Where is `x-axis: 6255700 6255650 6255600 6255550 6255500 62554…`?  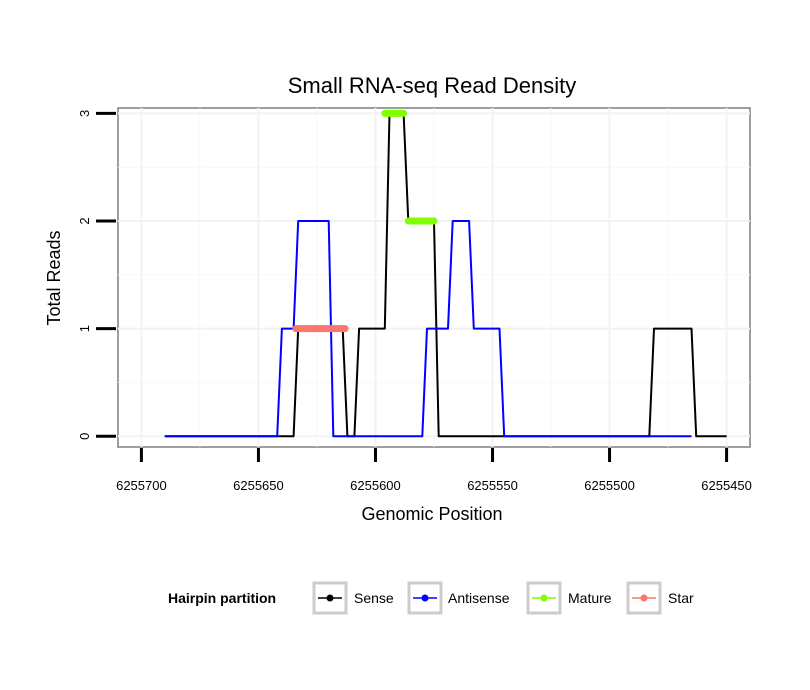
x-axis: 6255700 6255650 6255600 6255550 6255500 62554… is located at coordinates (434, 470).